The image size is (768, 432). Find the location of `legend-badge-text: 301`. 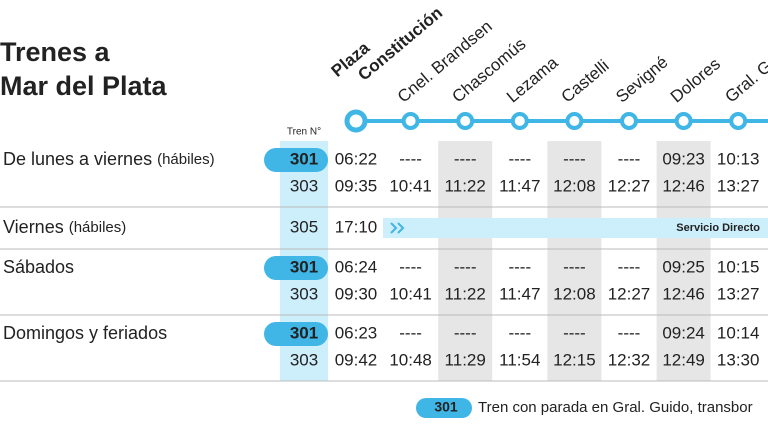

legend-badge-text: 301 is located at coordinates (446, 407).